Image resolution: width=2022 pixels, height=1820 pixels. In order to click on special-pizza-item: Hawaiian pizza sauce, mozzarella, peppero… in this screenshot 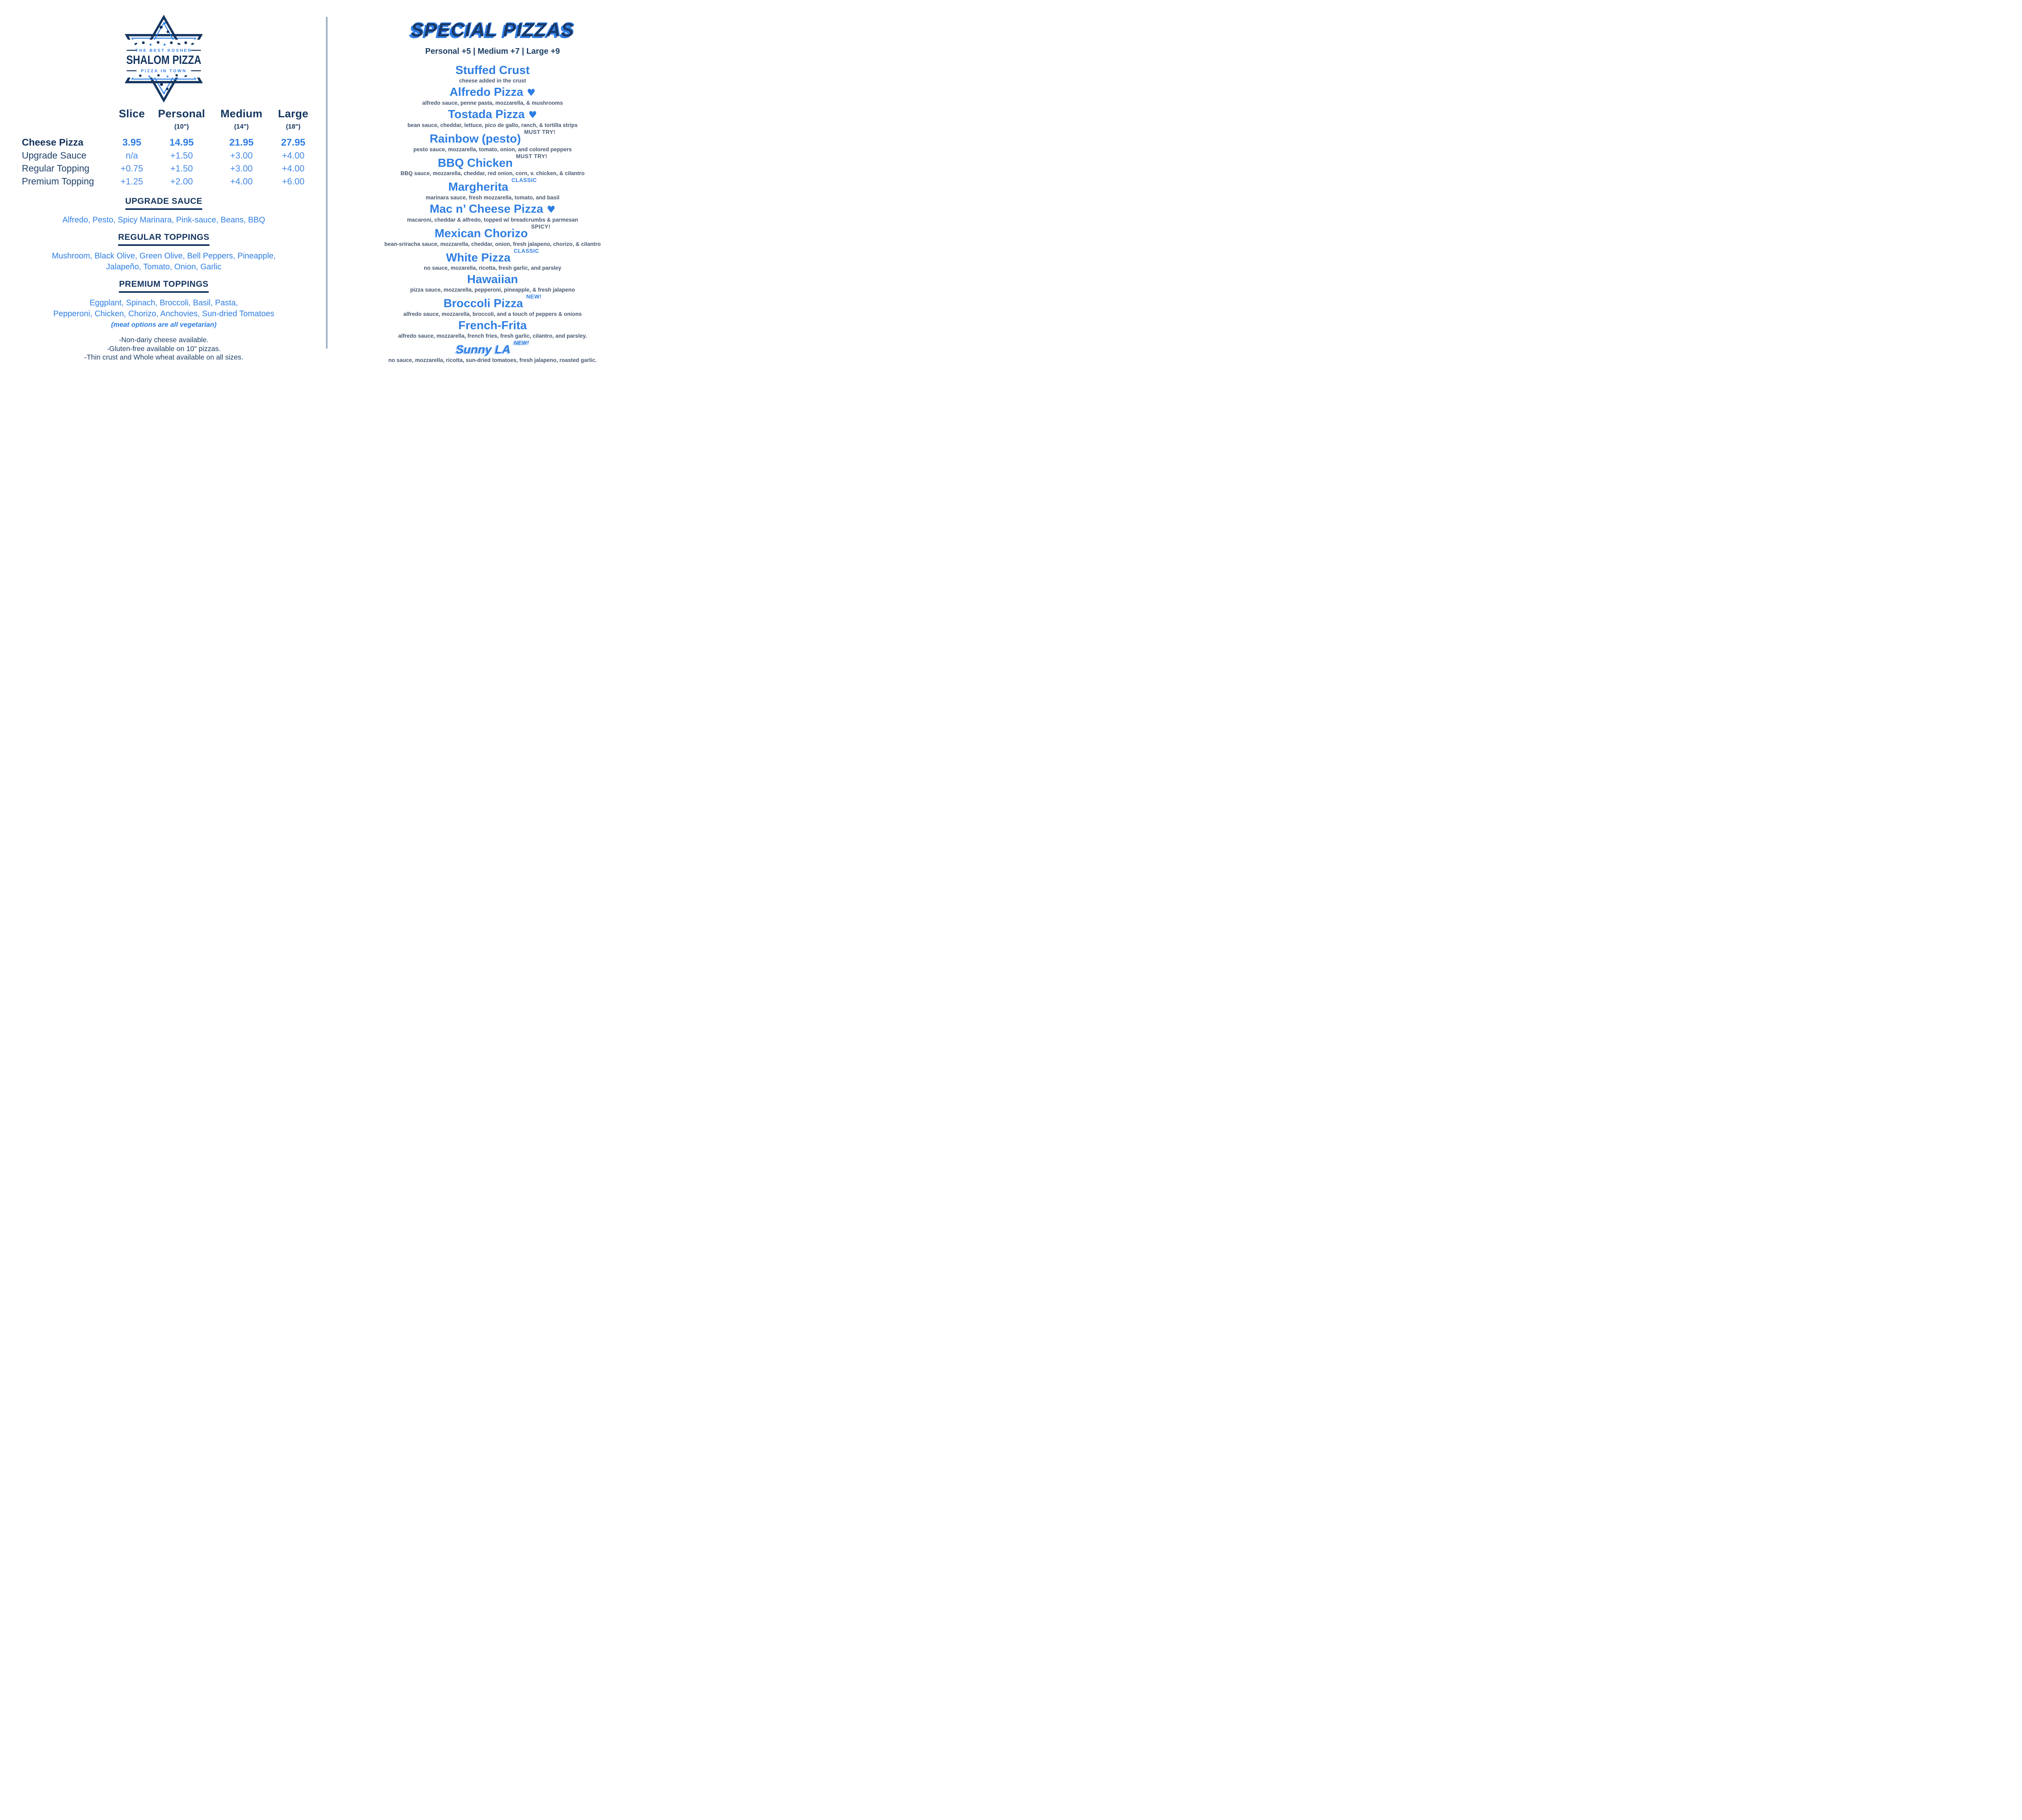, I will do `click(492, 283)`.